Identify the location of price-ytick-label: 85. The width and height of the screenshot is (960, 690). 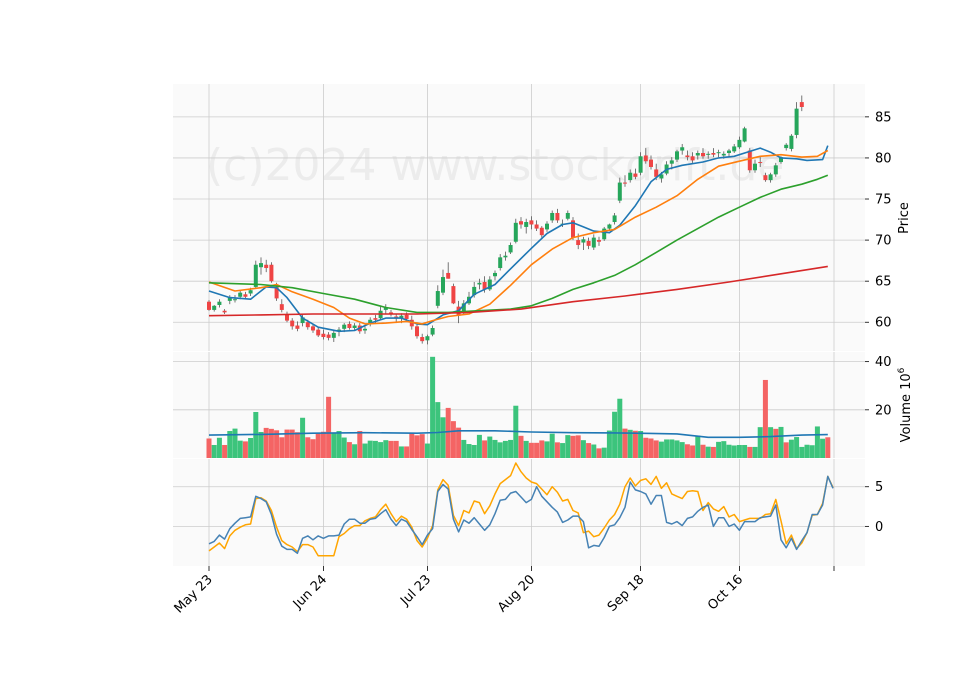
(883, 117).